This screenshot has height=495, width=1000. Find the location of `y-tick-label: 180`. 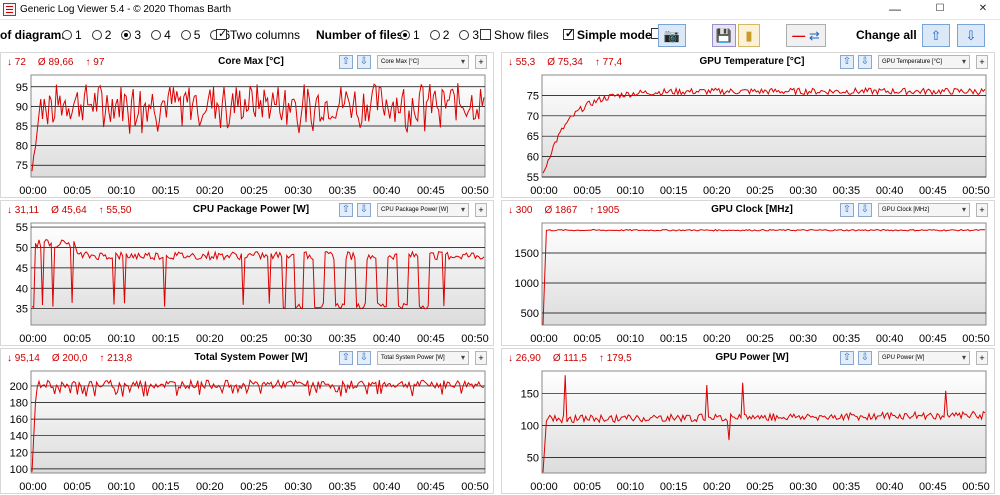

y-tick-label: 180 is located at coordinates (19, 404).